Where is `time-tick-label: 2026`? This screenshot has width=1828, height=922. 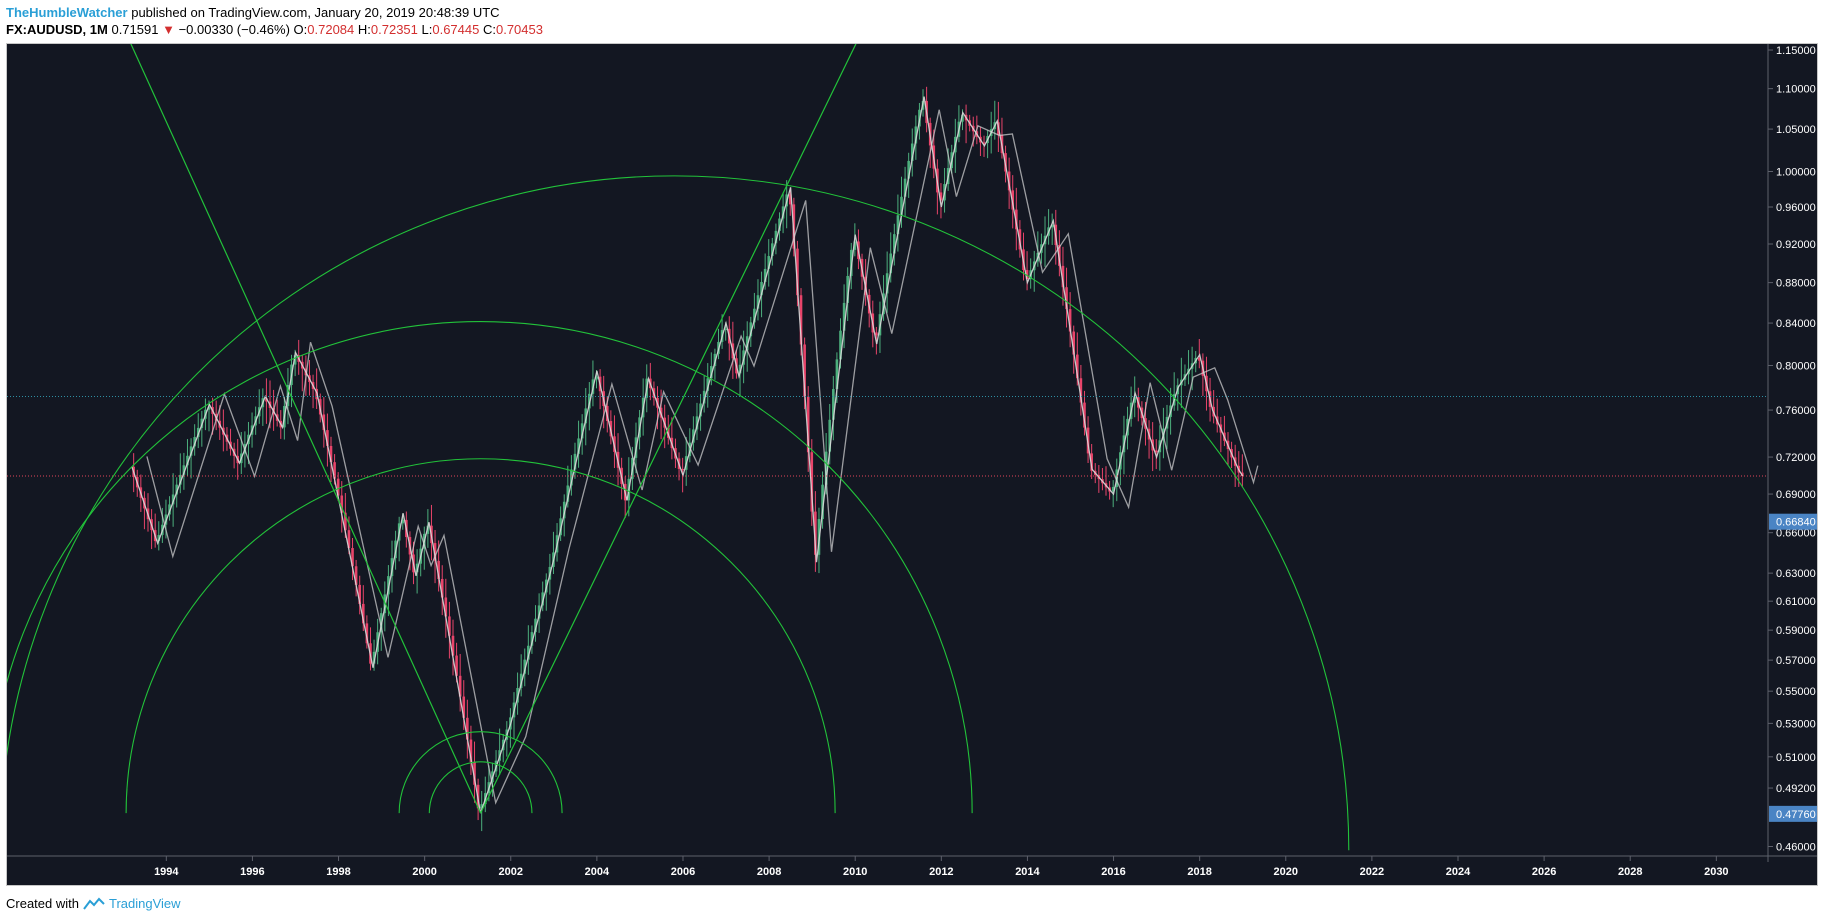
time-tick-label: 2026 is located at coordinates (1544, 872).